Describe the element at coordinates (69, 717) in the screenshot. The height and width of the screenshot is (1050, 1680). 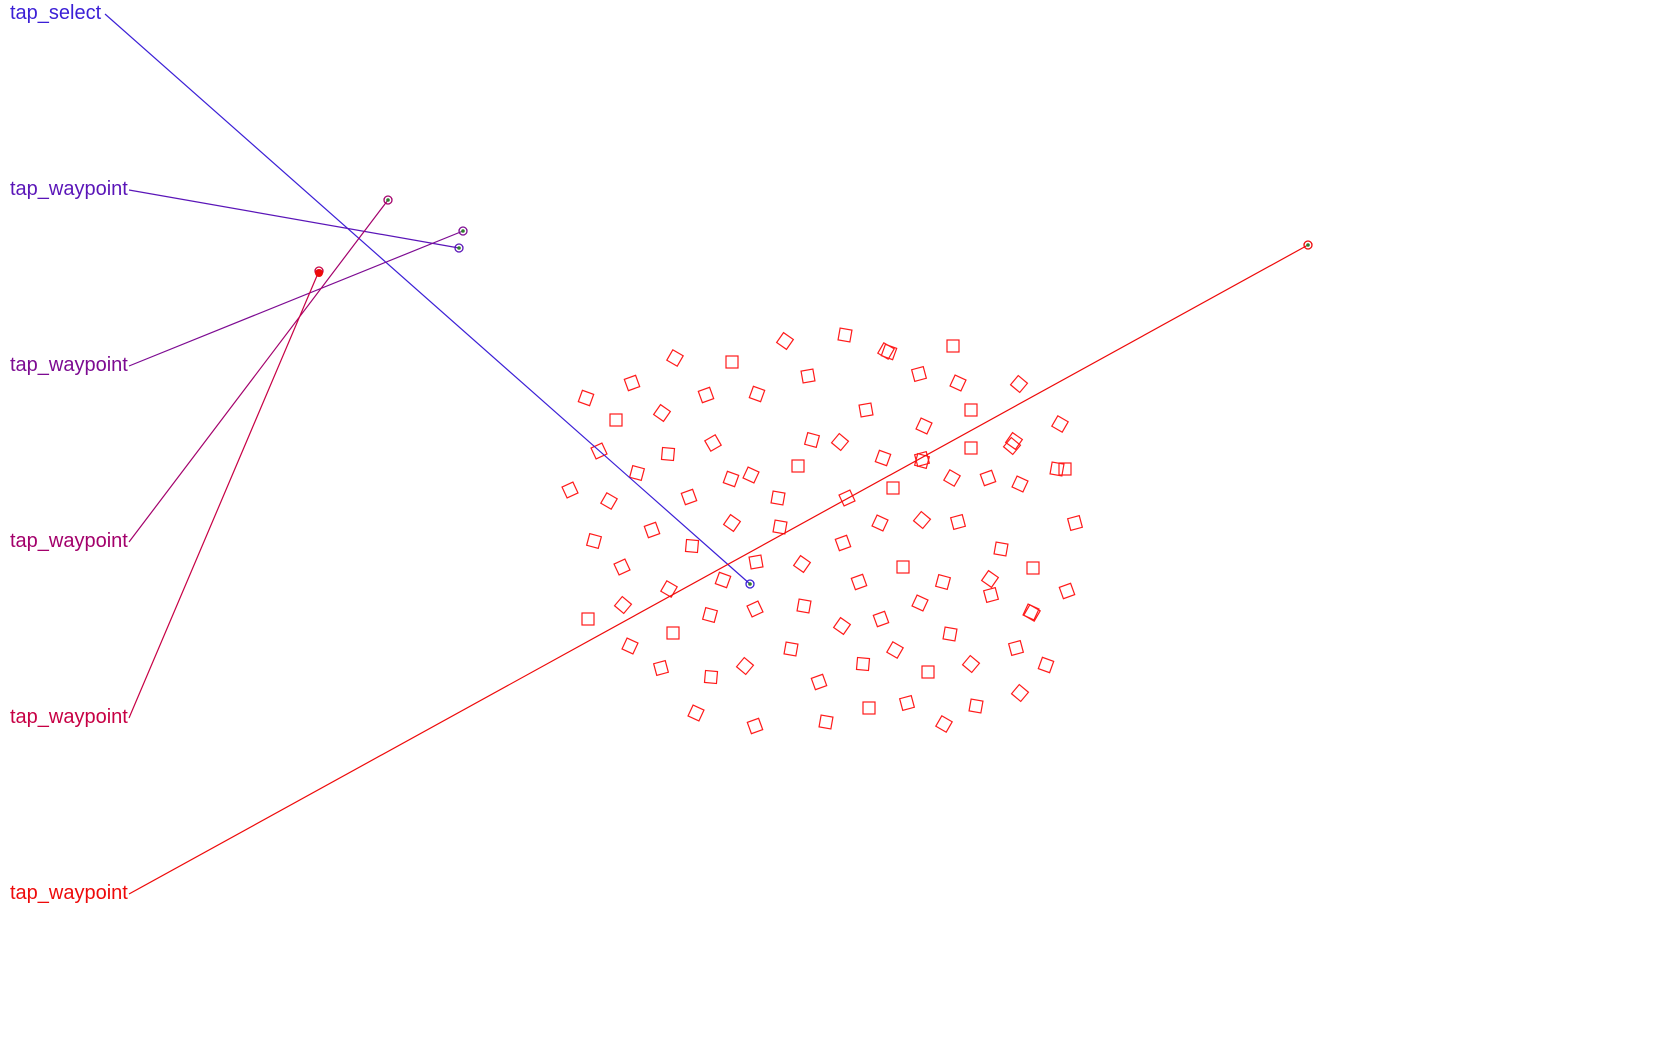
I see `action-label-tap-waypoint-4: tap_waypoint` at that location.